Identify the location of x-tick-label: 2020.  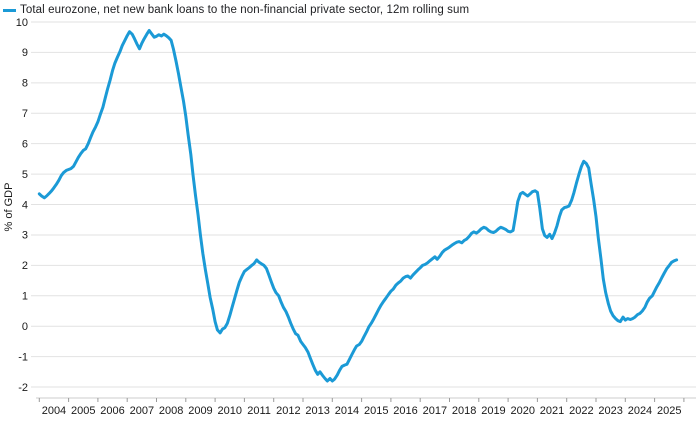
(523, 411).